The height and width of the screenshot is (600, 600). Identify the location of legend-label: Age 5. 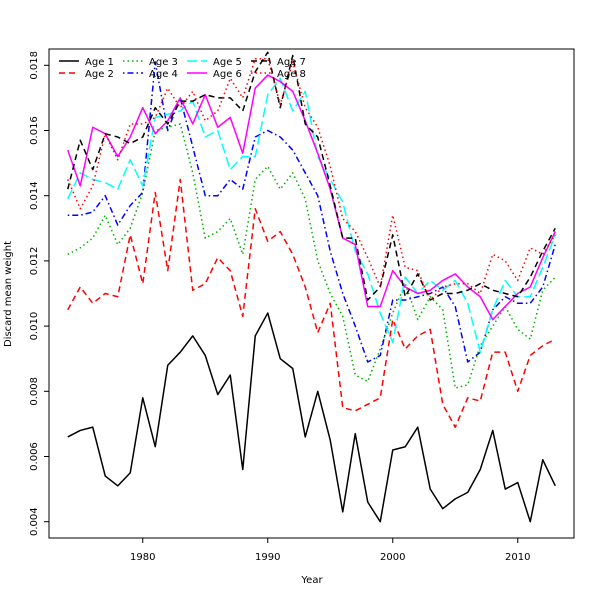
(227, 62).